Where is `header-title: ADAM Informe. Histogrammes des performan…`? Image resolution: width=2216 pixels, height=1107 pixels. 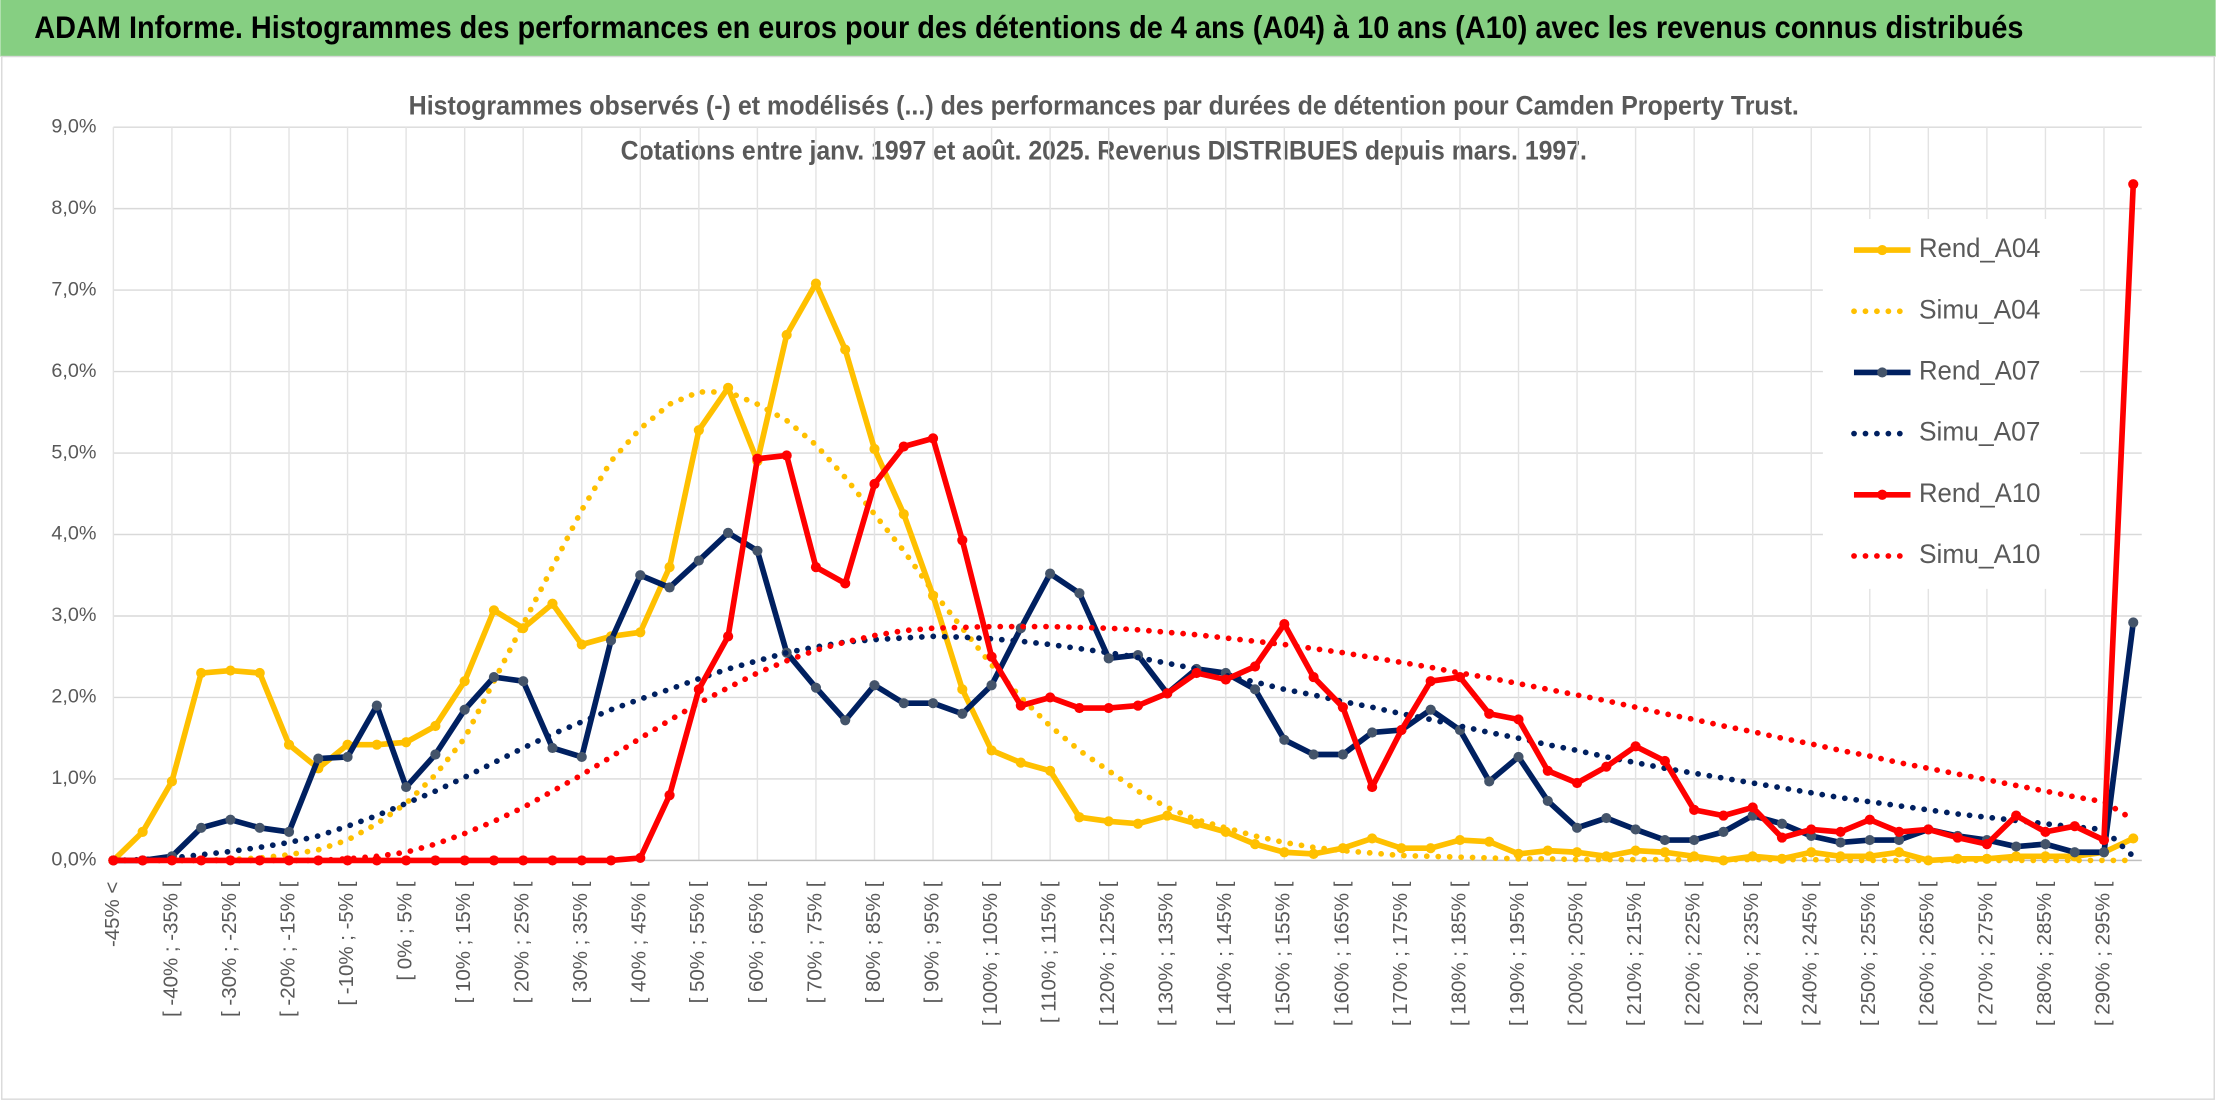
header-title: ADAM Informe. Histogrammes des performan… is located at coordinates (1028, 27).